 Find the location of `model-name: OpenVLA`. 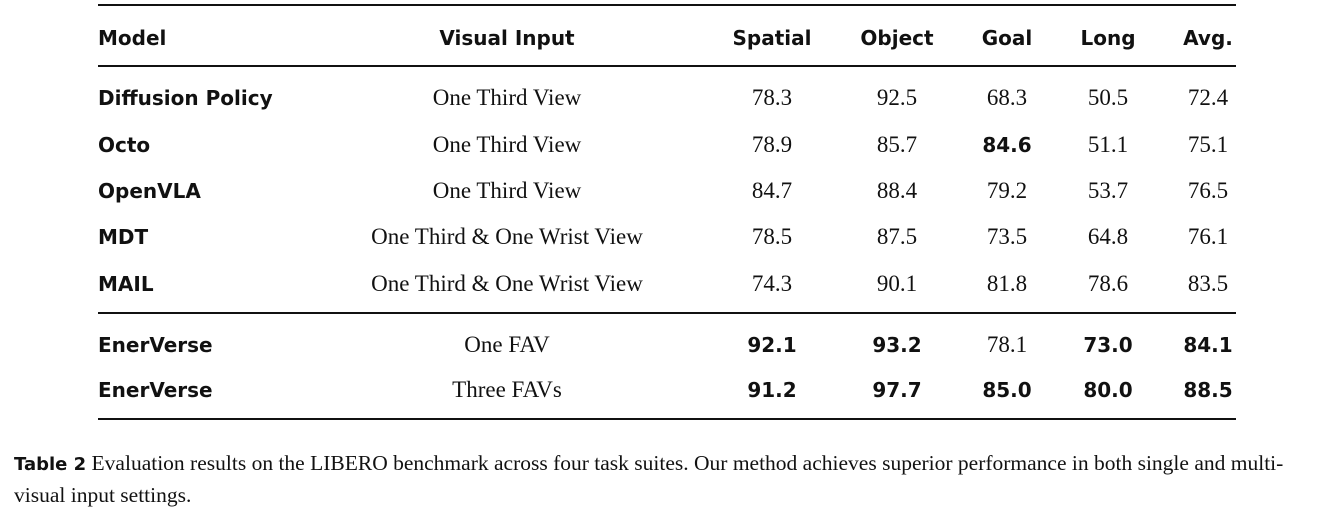

model-name: OpenVLA is located at coordinates (149, 191).